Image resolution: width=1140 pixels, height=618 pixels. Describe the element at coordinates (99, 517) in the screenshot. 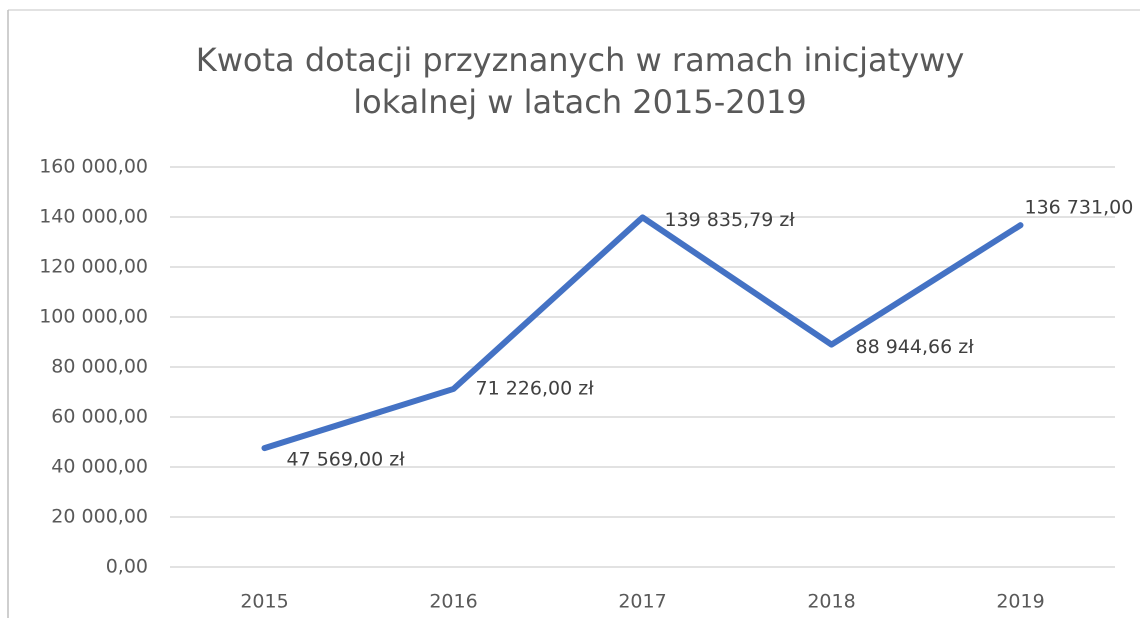

I see `y-tick-label: 20 000,00` at that location.